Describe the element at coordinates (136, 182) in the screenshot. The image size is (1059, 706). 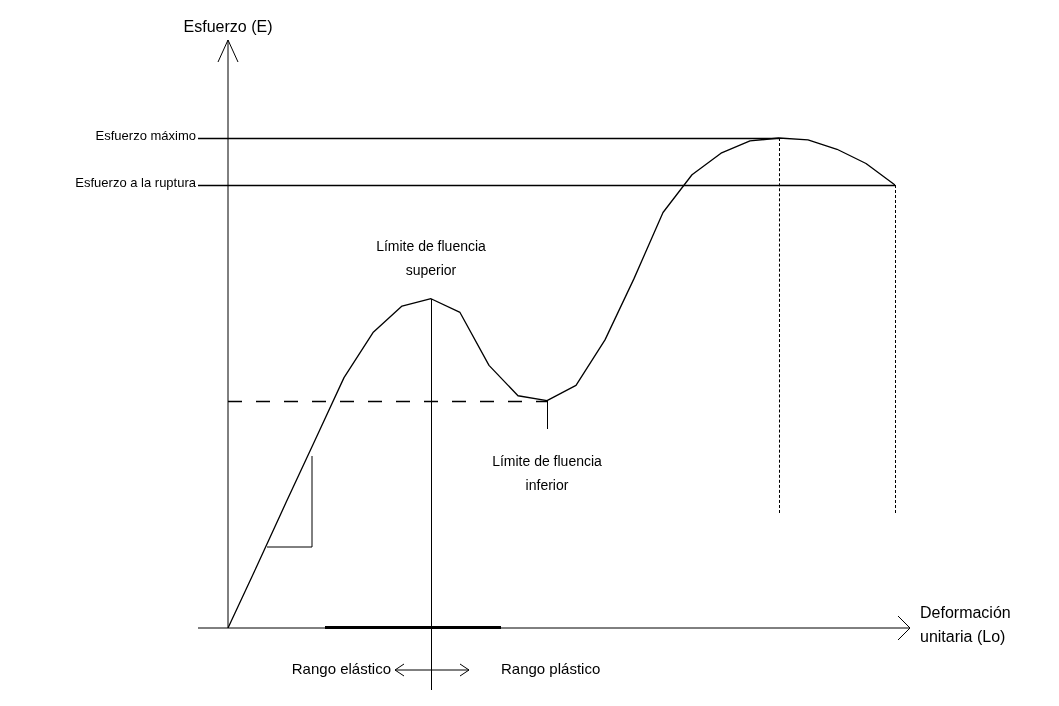
I see `ref-line-label: Esfuerzo a la ruptura` at that location.